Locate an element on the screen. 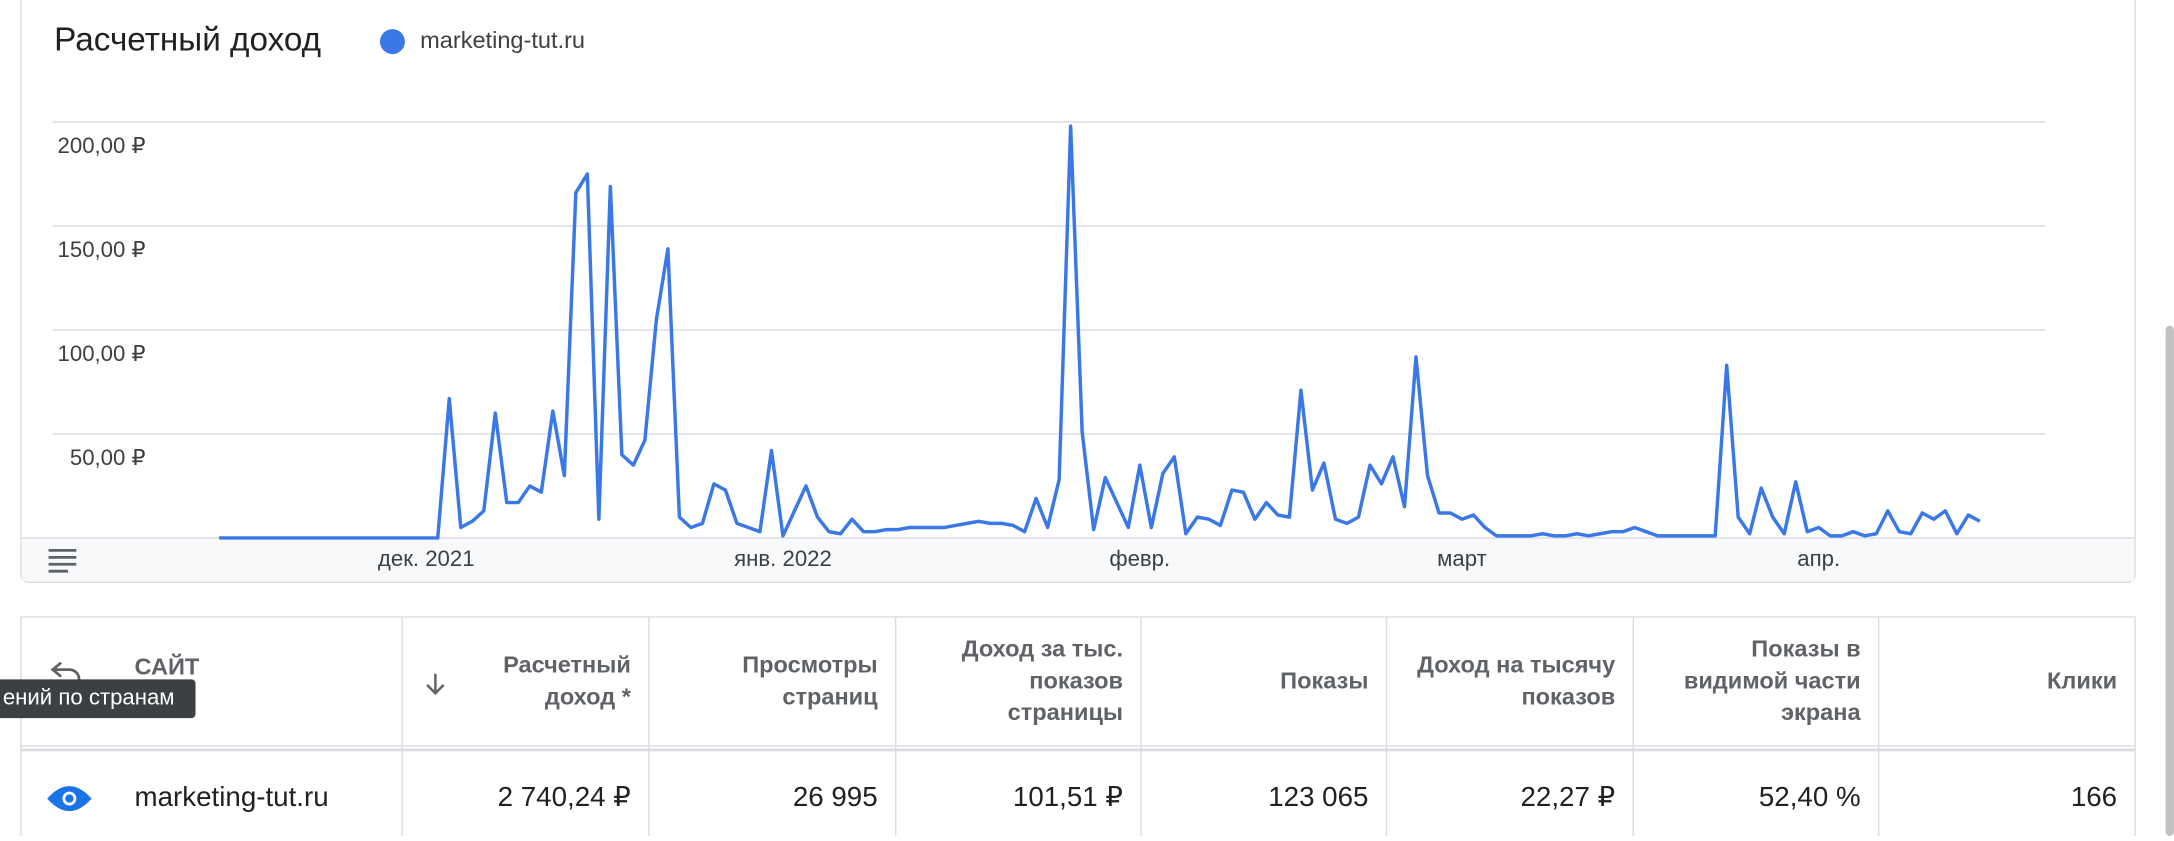 This screenshot has width=2174, height=841. menu-icon is located at coordinates (62, 561).